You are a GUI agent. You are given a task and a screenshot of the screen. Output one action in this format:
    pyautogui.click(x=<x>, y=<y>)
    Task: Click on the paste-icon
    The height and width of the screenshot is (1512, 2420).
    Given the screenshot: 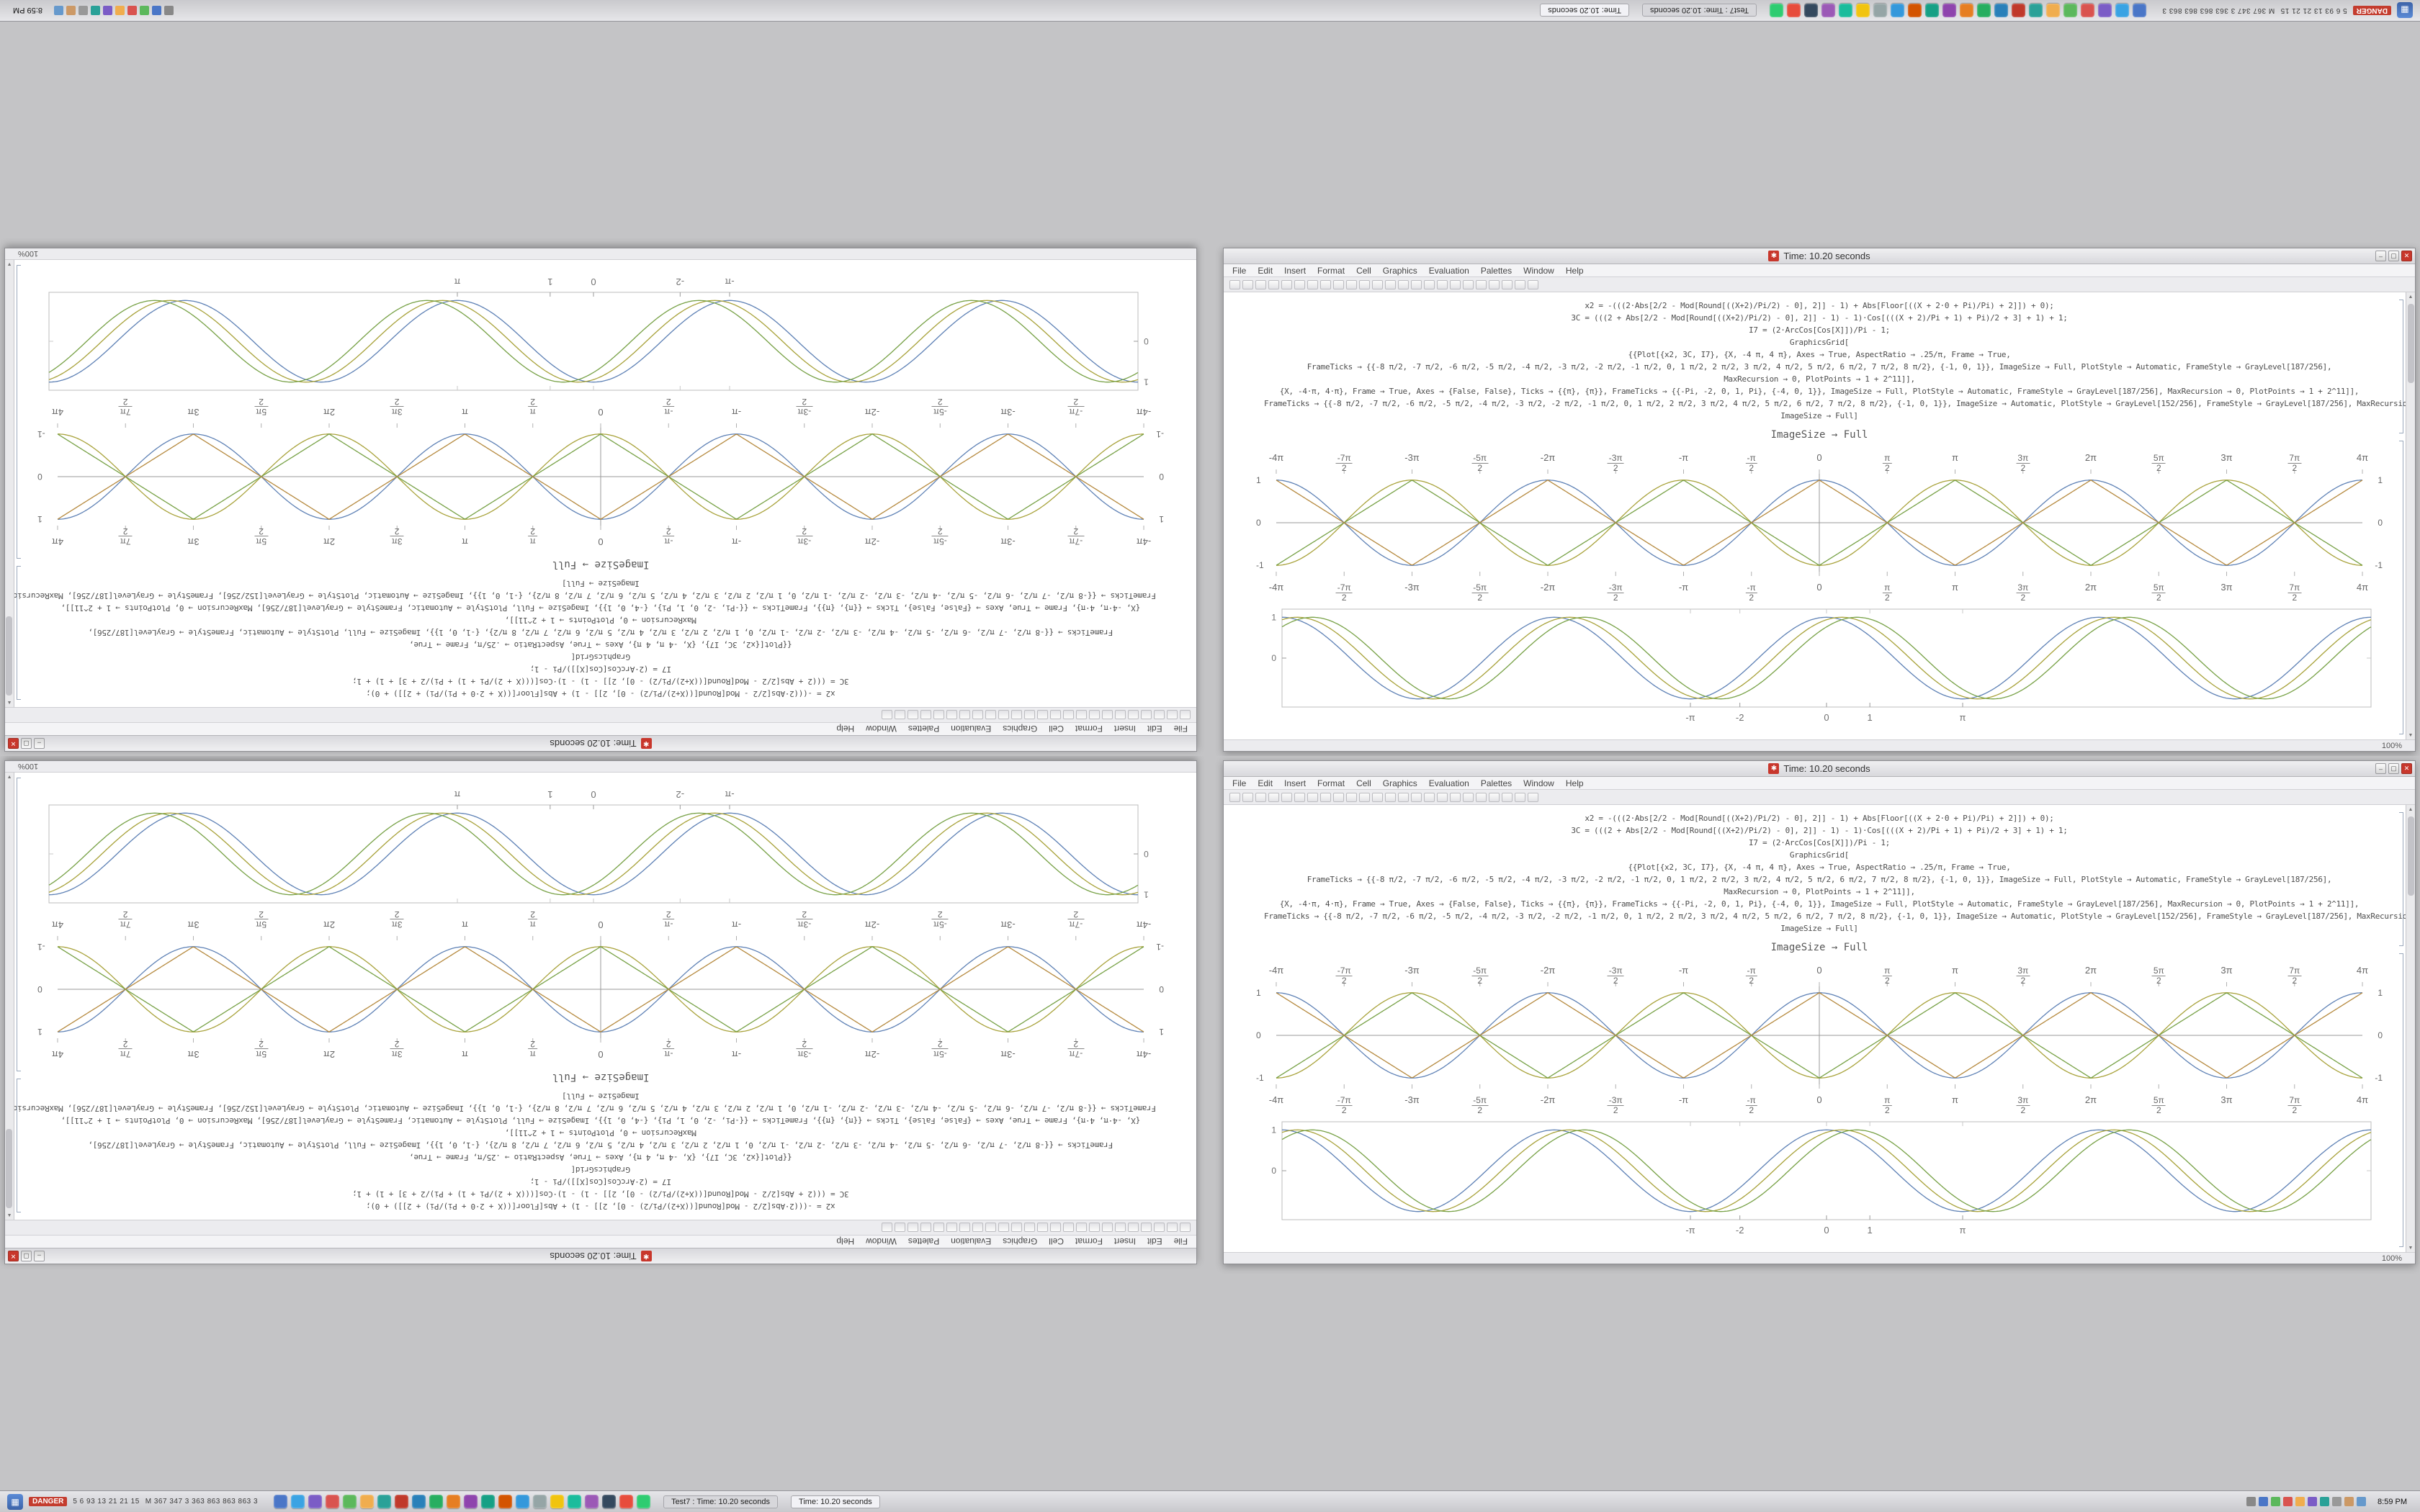 What is the action you would take?
    pyautogui.click(x=1312, y=797)
    